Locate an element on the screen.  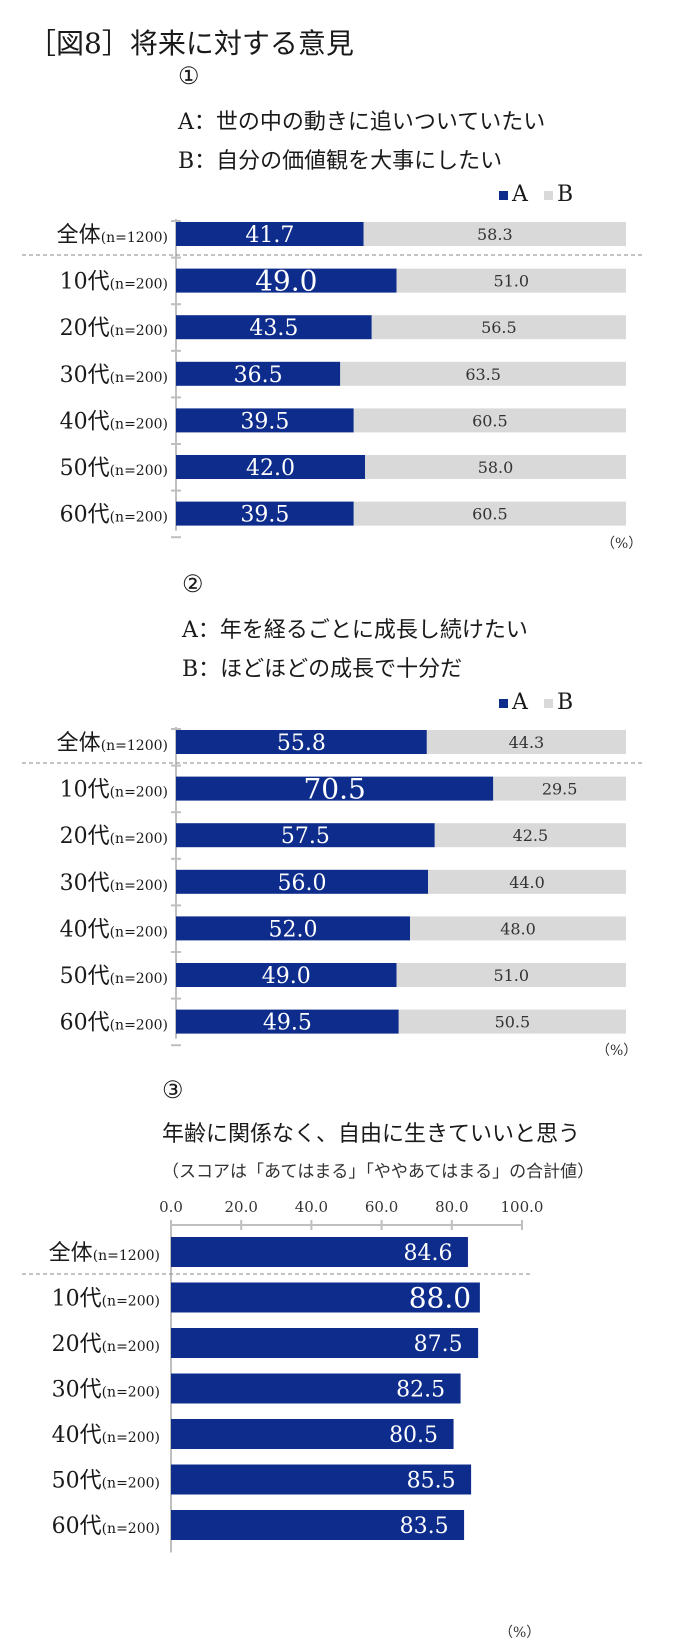
data-label-b: 60.5 is located at coordinates (490, 514).